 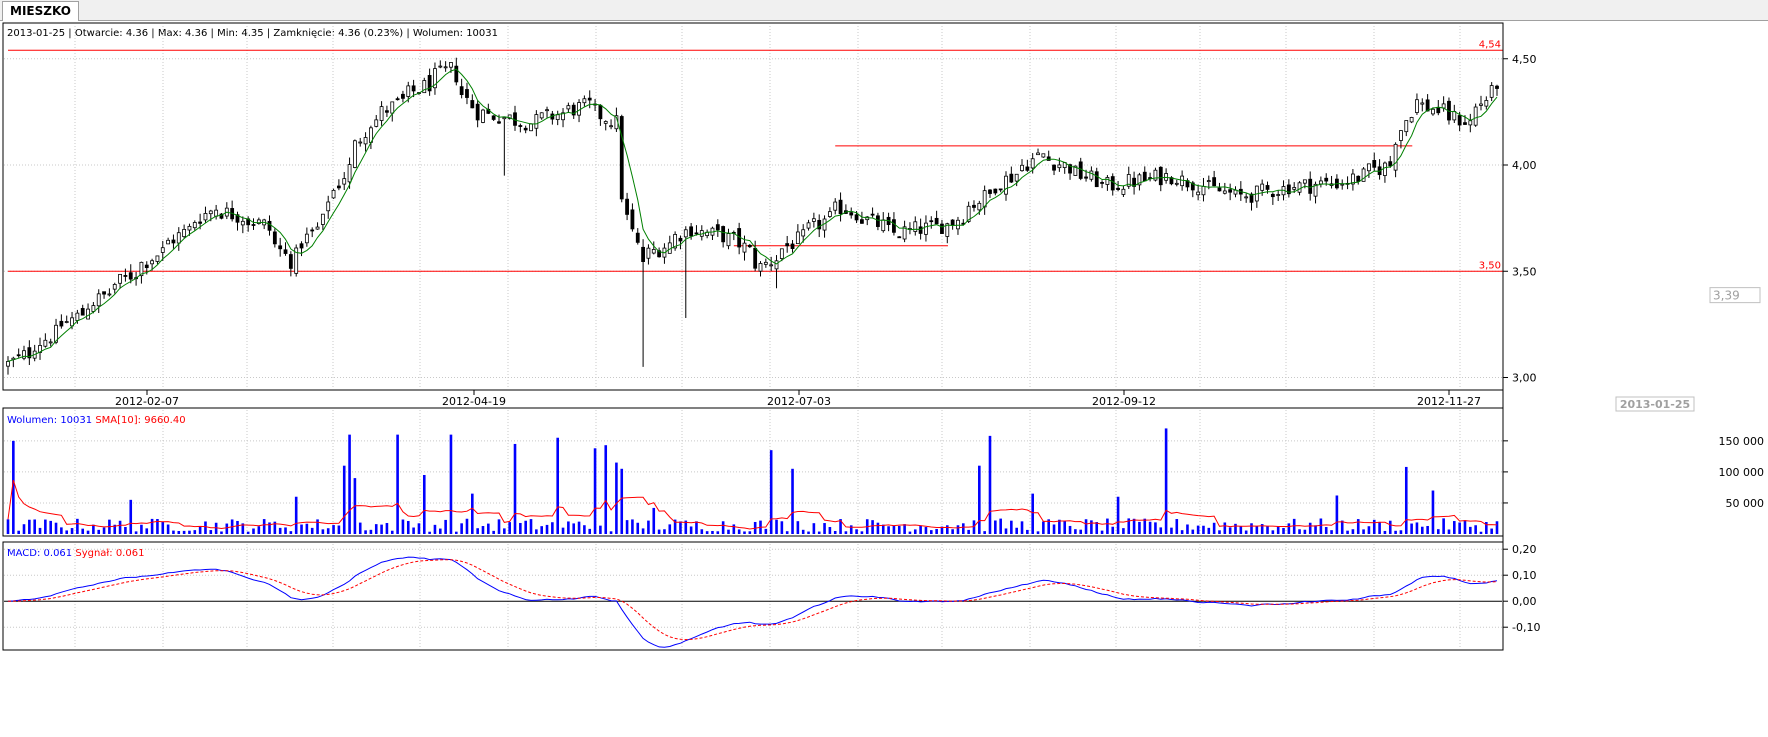 I want to click on macd-legend-value: MACD: 0.061, so click(x=39, y=553).